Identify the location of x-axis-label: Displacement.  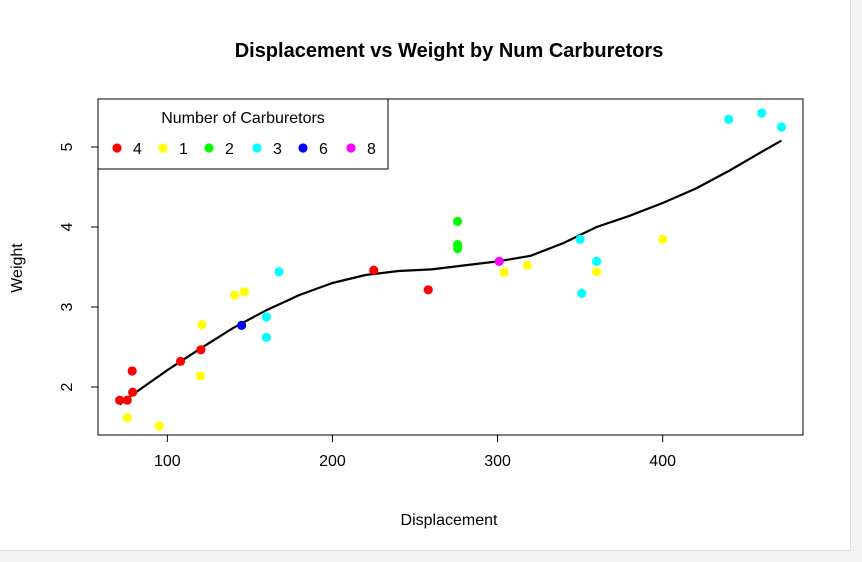
(449, 520).